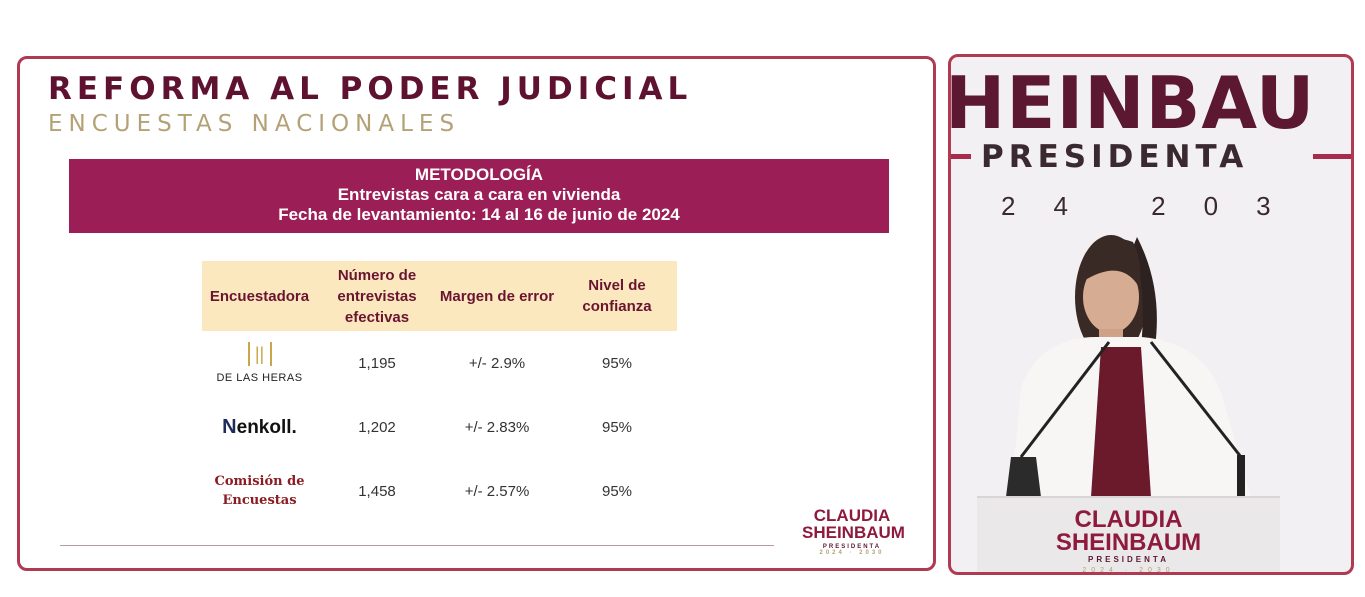 The height and width of the screenshot is (597, 1365). I want to click on logo-years: 2024 · 2030, so click(852, 553).